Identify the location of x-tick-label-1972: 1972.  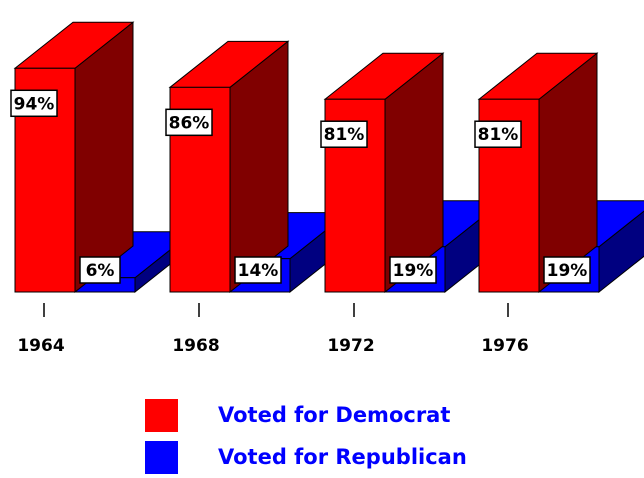
(350, 346).